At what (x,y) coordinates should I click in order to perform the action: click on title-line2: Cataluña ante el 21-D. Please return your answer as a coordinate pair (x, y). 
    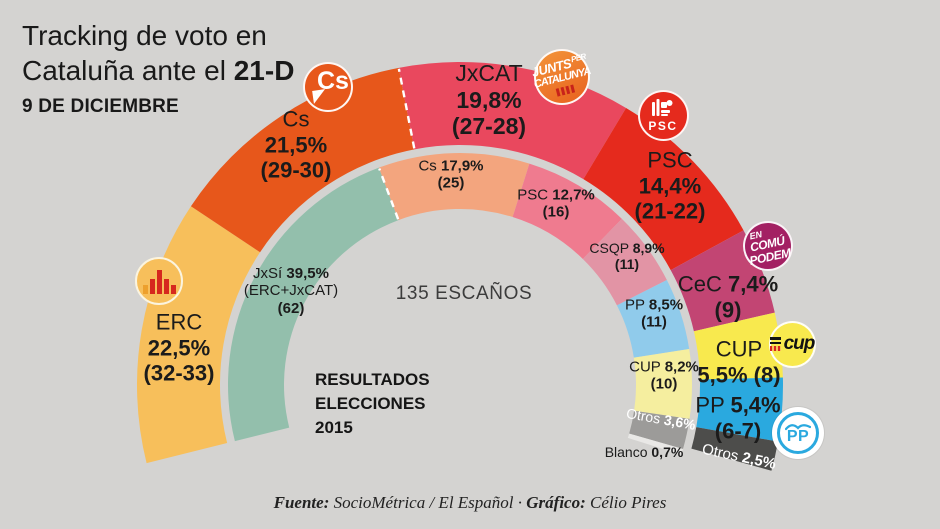
    Looking at the image, I should click on (158, 70).